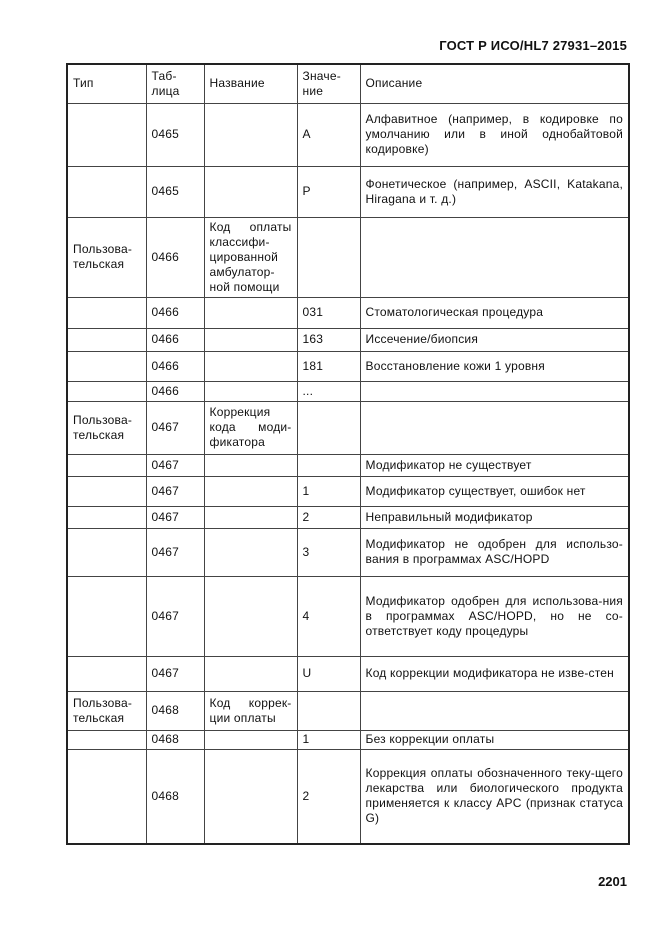 The image size is (661, 935). Describe the element at coordinates (533, 45) in the screenshot. I see `document-header: ГОСТ Р ИСО/HL7 27931–2015` at that location.